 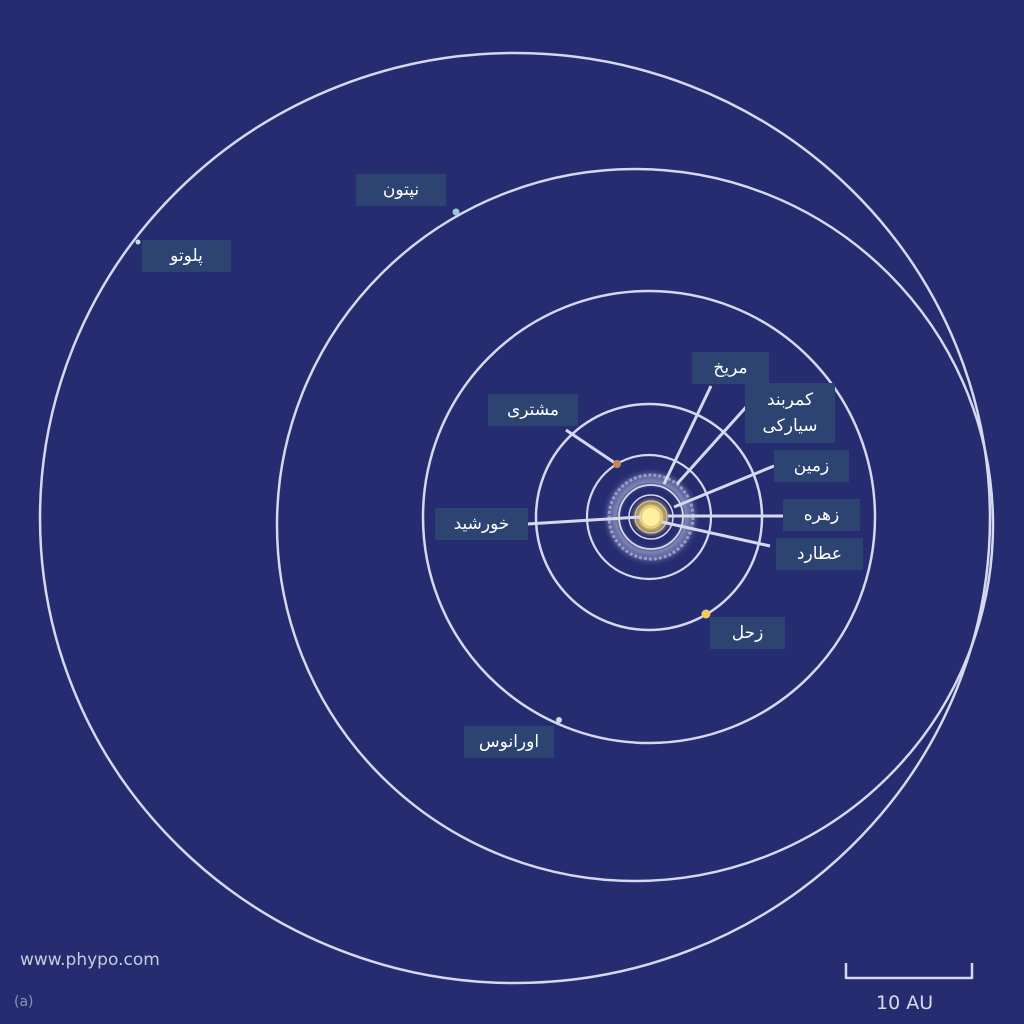 I want to click on pointer-lines, so click(x=654, y=466).